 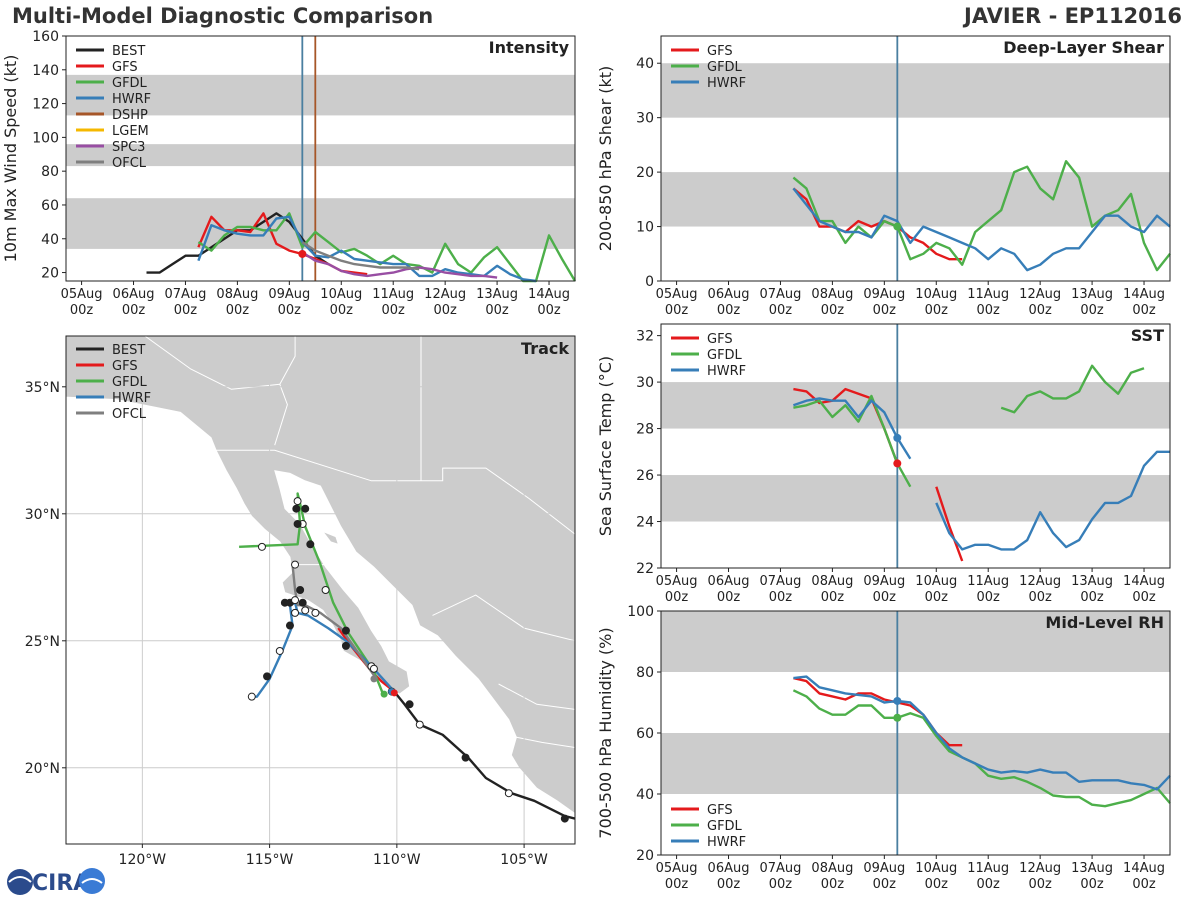 What do you see at coordinates (981, 229) in the screenshot?
I see `shear-series-hwrf` at bounding box center [981, 229].